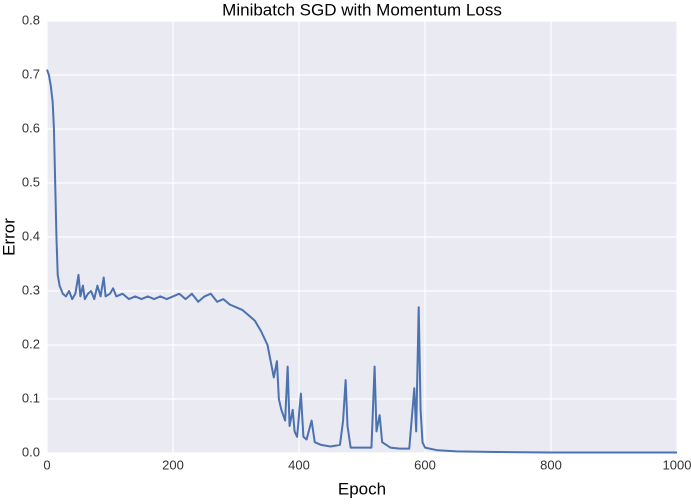  What do you see at coordinates (173, 464) in the screenshot?
I see `x-tick-label: 200` at bounding box center [173, 464].